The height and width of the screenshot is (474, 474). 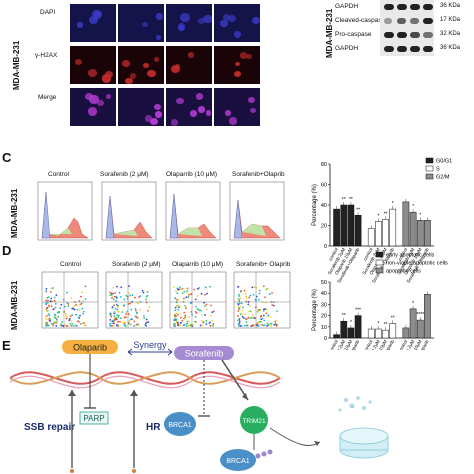 I want to click on legend-label: apoptotic cells, so click(x=403, y=272).